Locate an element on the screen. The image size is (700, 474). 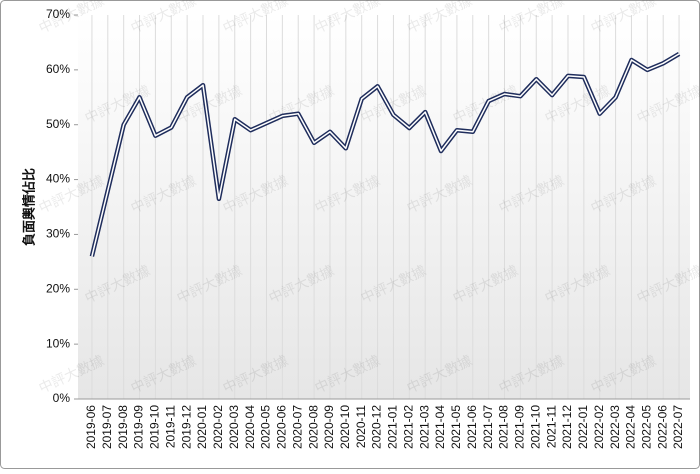
x-tick-label: 2022-07 is located at coordinates (678, 427).